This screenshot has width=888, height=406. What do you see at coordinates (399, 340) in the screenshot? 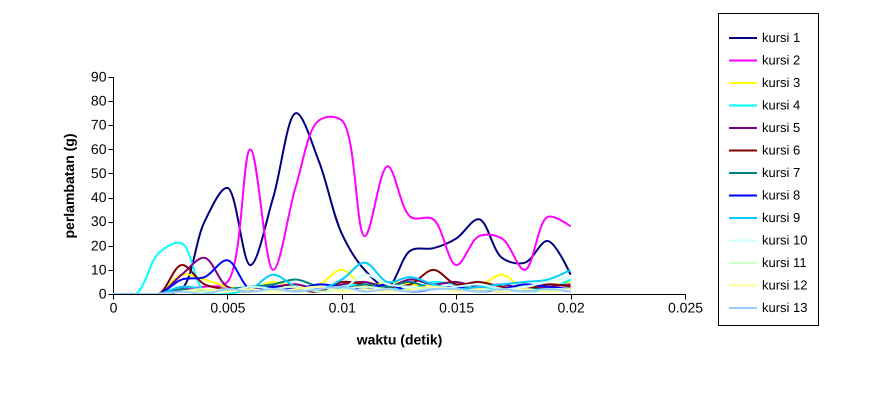
I see `x-axis-title: waktu (detik)` at bounding box center [399, 340].